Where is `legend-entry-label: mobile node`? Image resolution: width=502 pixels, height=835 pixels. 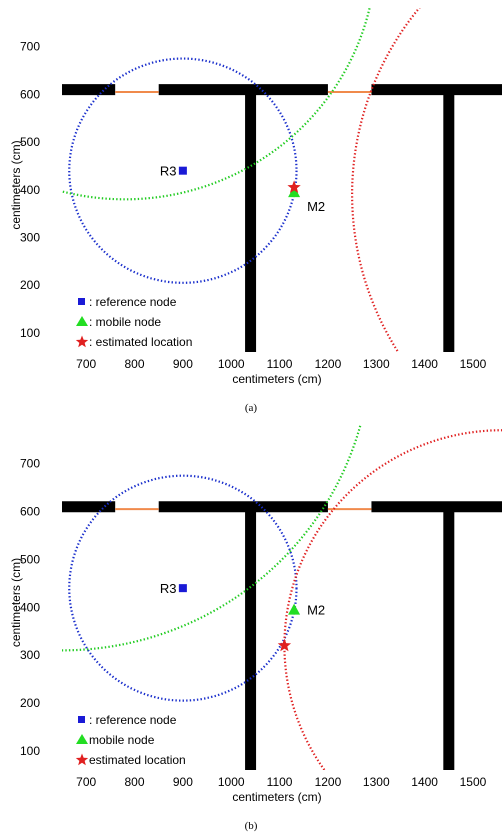 legend-entry-label: mobile node is located at coordinates (122, 740).